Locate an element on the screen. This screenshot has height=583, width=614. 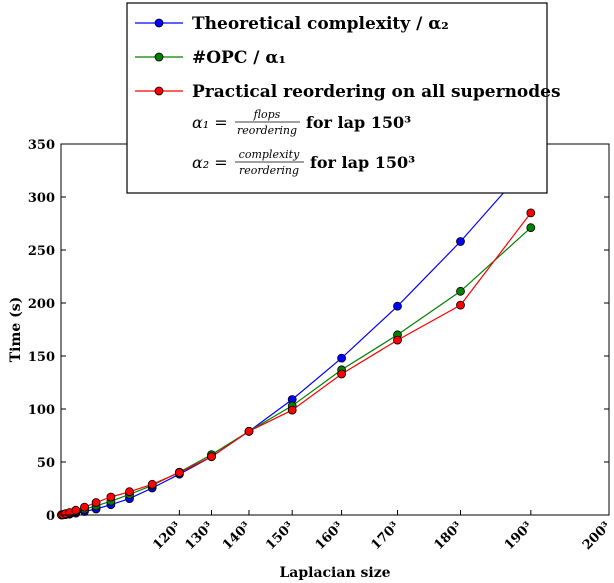
legend-note-alpha2-label: α₂ = is located at coordinates (210, 162).